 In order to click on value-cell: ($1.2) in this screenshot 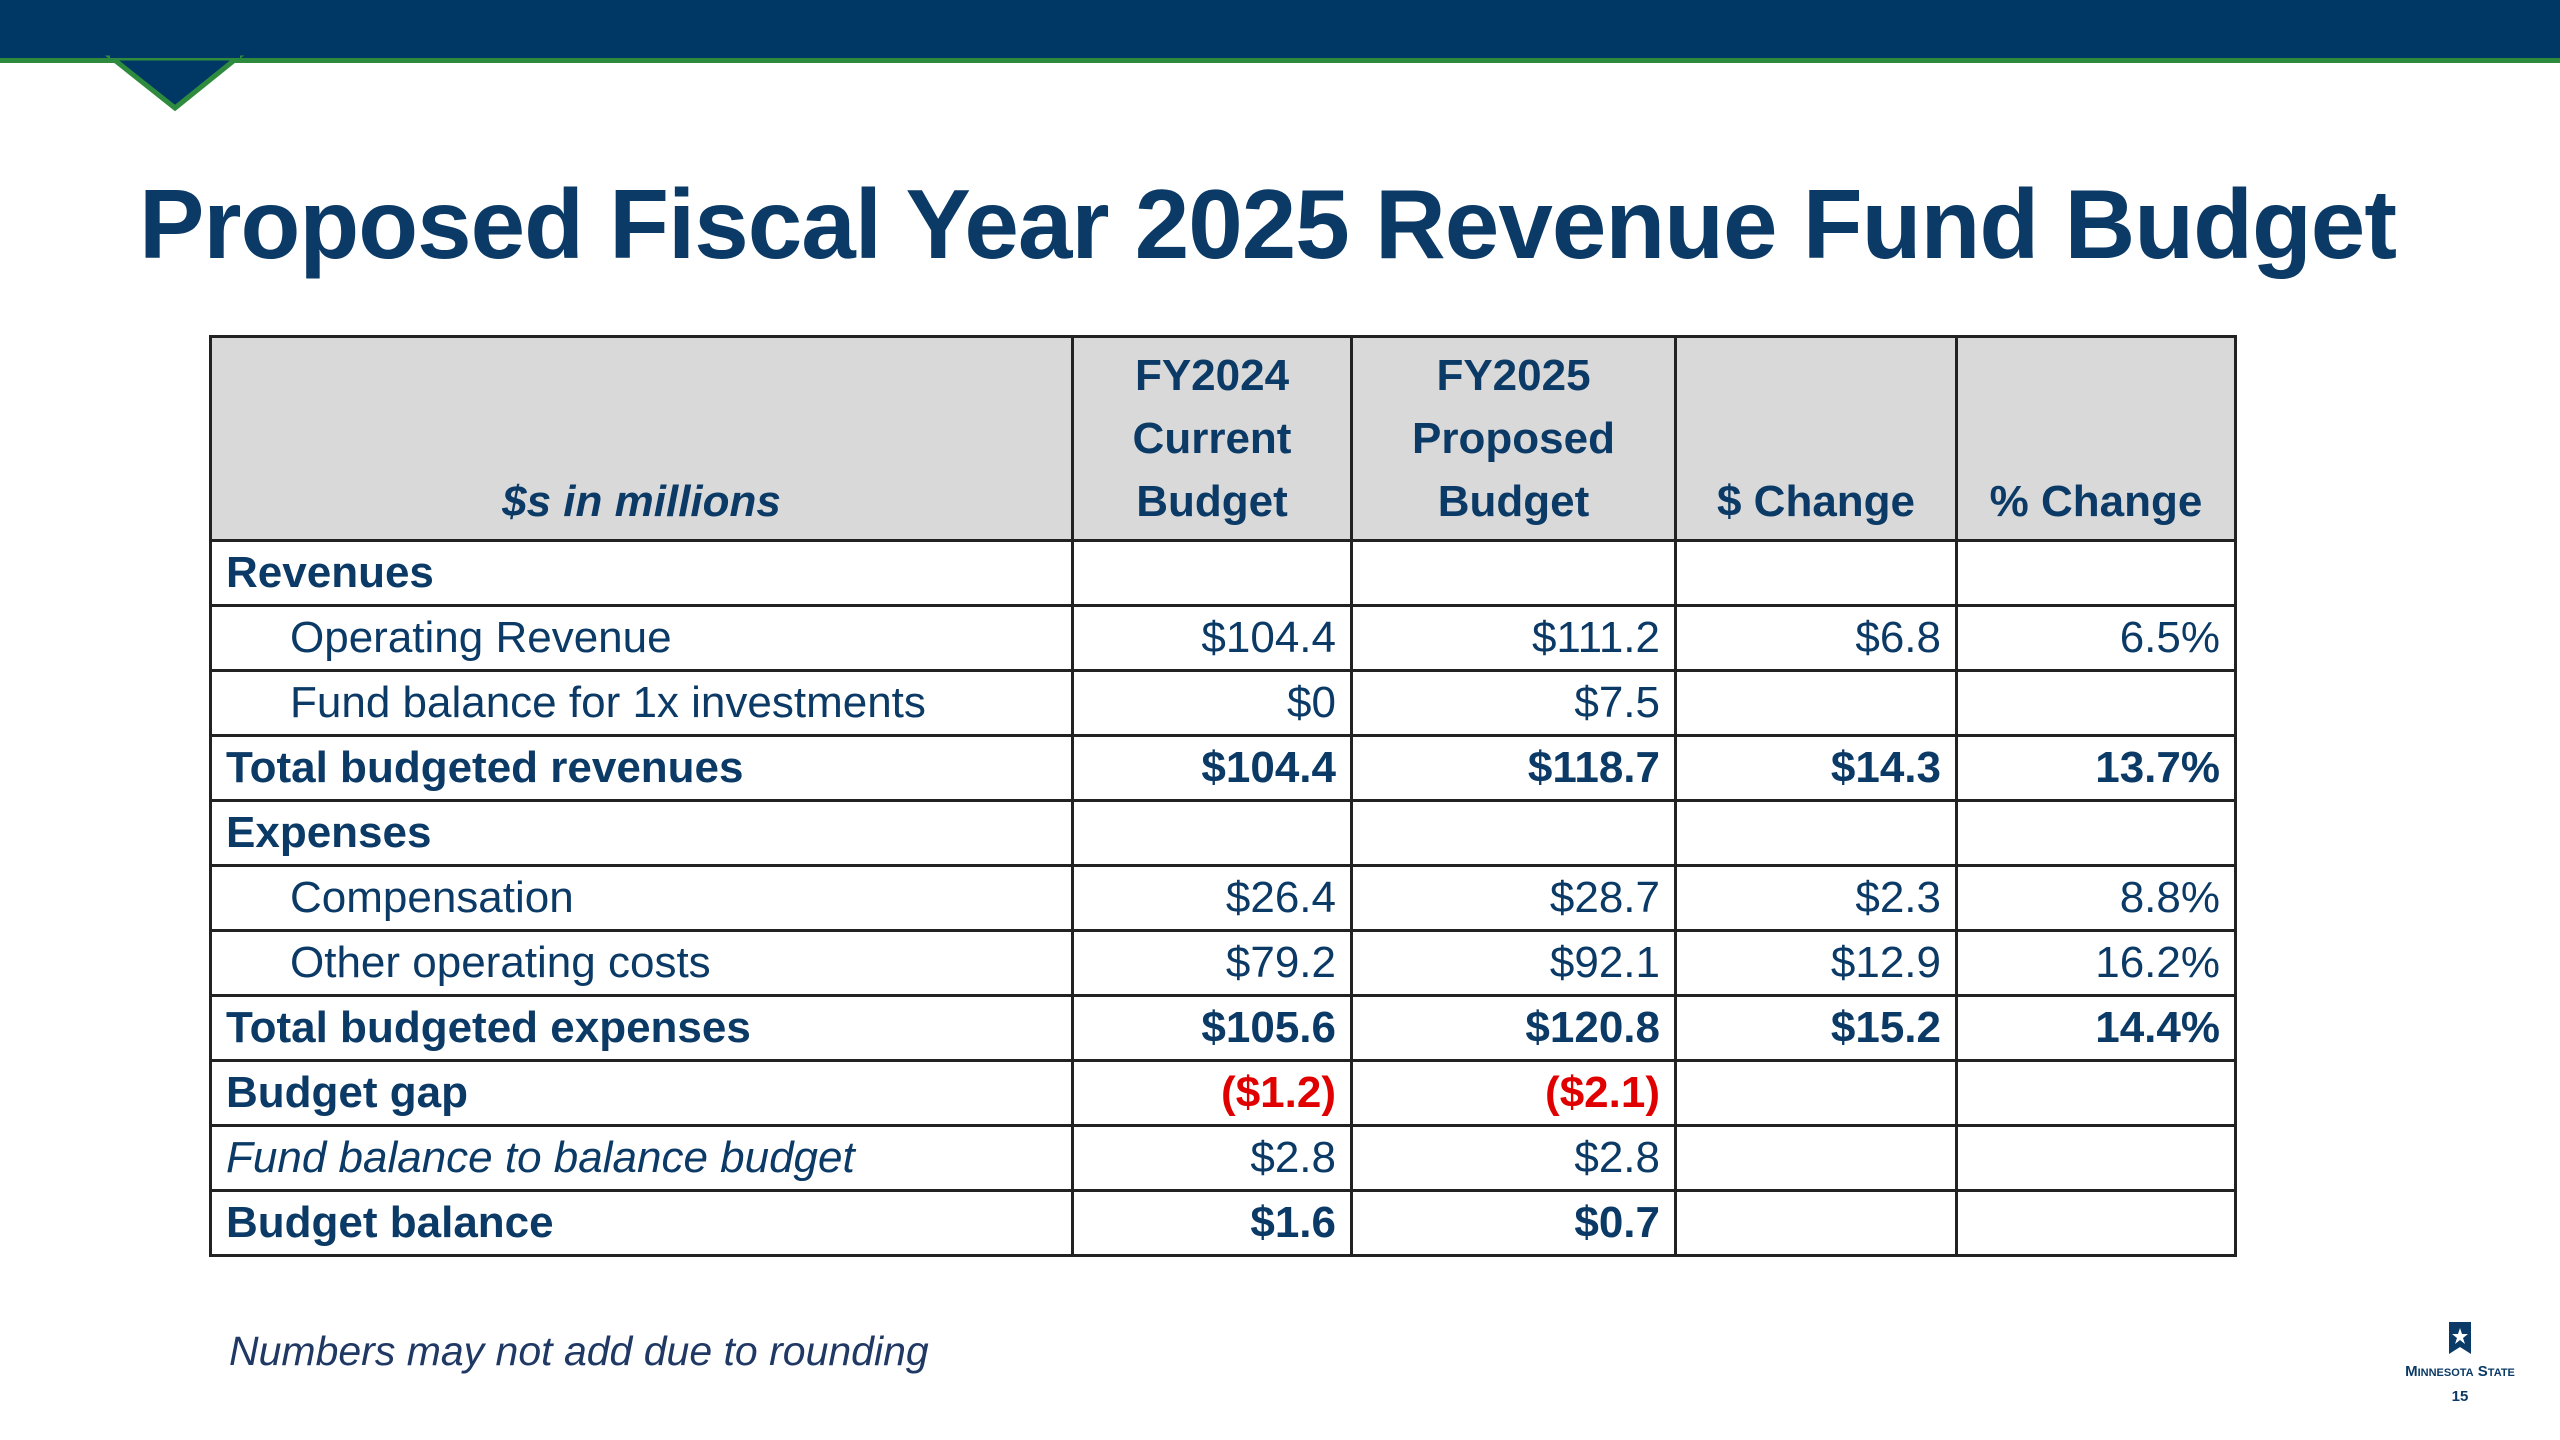, I will do `click(1212, 1093)`.